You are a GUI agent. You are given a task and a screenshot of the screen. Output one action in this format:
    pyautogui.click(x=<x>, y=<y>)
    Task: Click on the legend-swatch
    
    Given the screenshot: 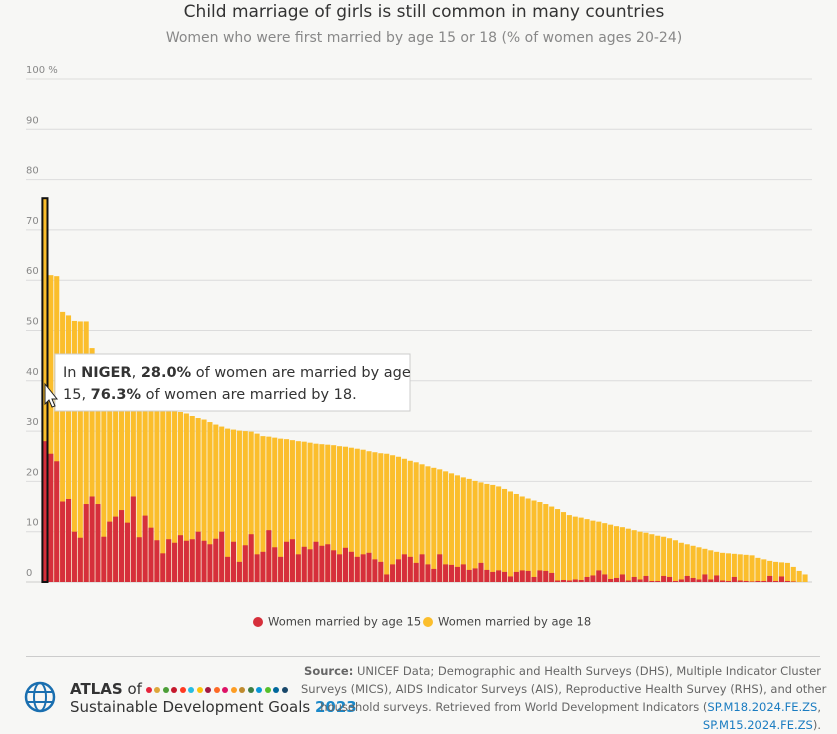 What is the action you would take?
    pyautogui.click(x=428, y=622)
    